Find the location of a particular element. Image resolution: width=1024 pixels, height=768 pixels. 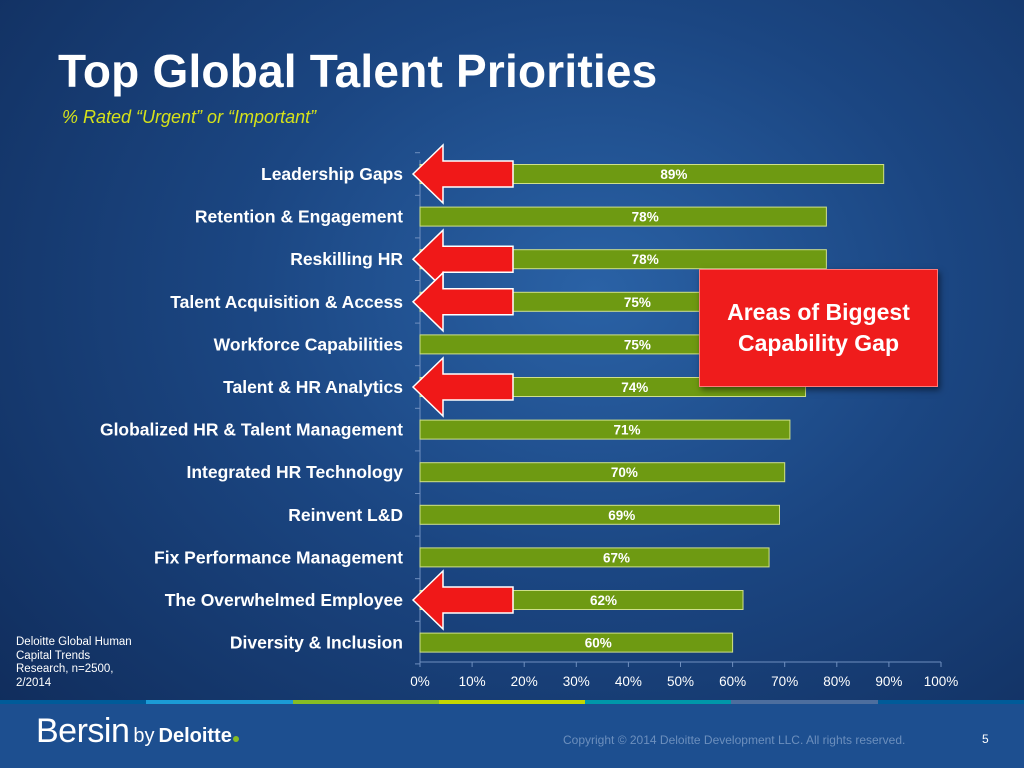

capability-gap-callout: Areas of Biggest Capability Gap is located at coordinates (818, 328).